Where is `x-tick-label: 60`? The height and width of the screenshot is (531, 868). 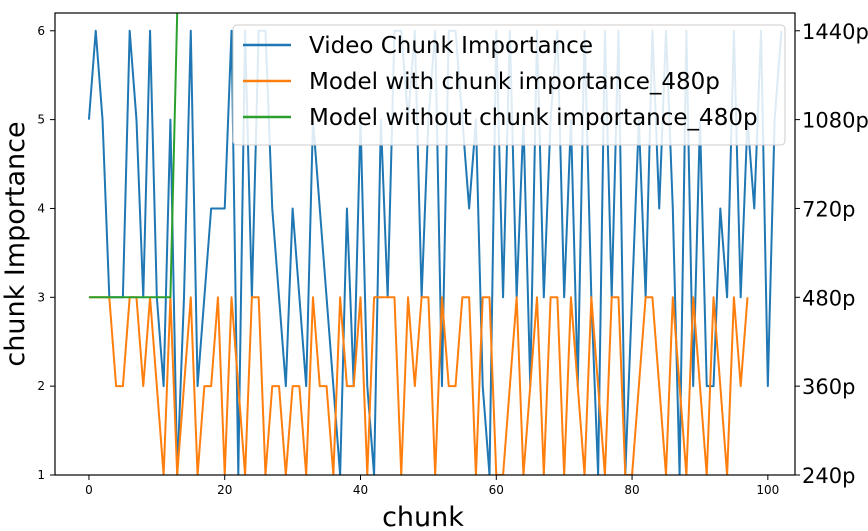 x-tick-label: 60 is located at coordinates (496, 490).